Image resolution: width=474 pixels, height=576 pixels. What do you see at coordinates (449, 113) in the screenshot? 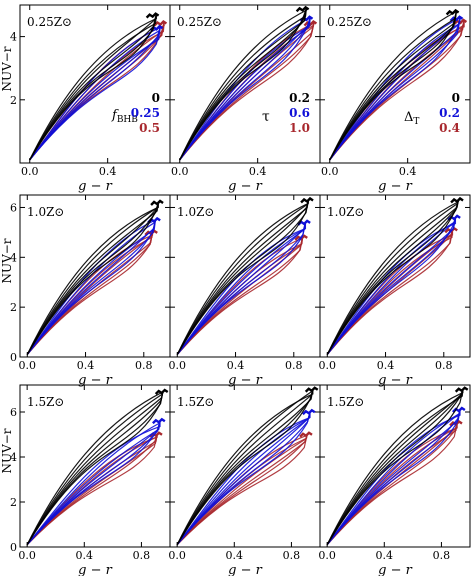
I see `legend-entry: 0.2` at bounding box center [449, 113].